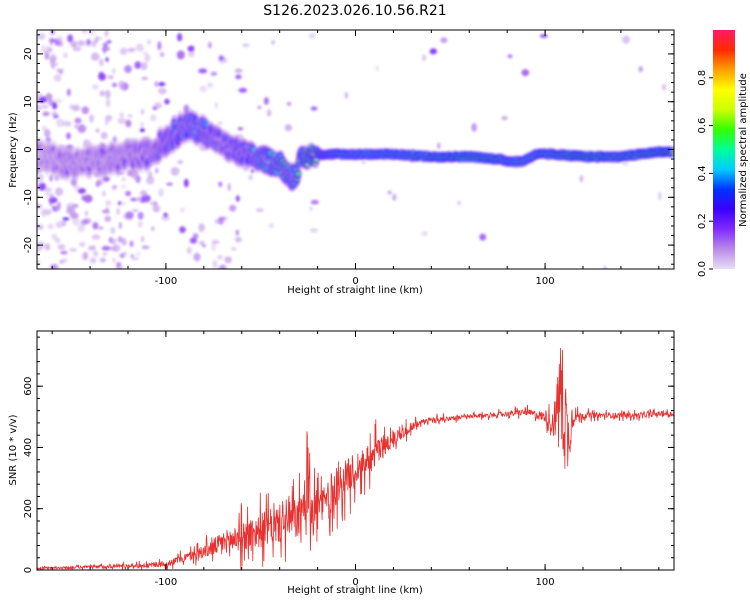 The width and height of the screenshot is (750, 600). I want to click on colorbar-label: Normalized spectral amplitude, so click(743, 150).